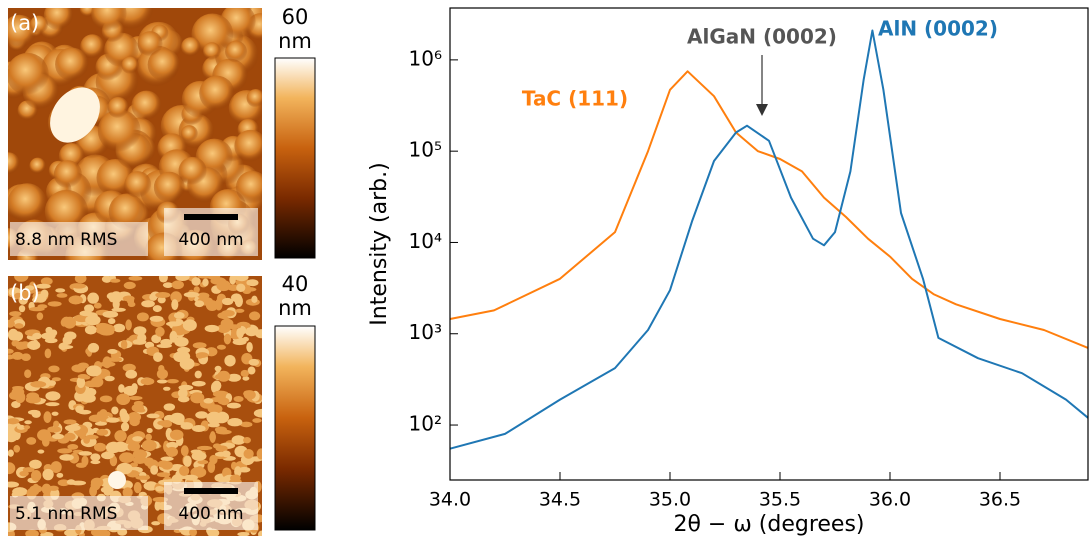  Describe the element at coordinates (24, 23) in the screenshot. I see `panel-label: (a)` at that location.